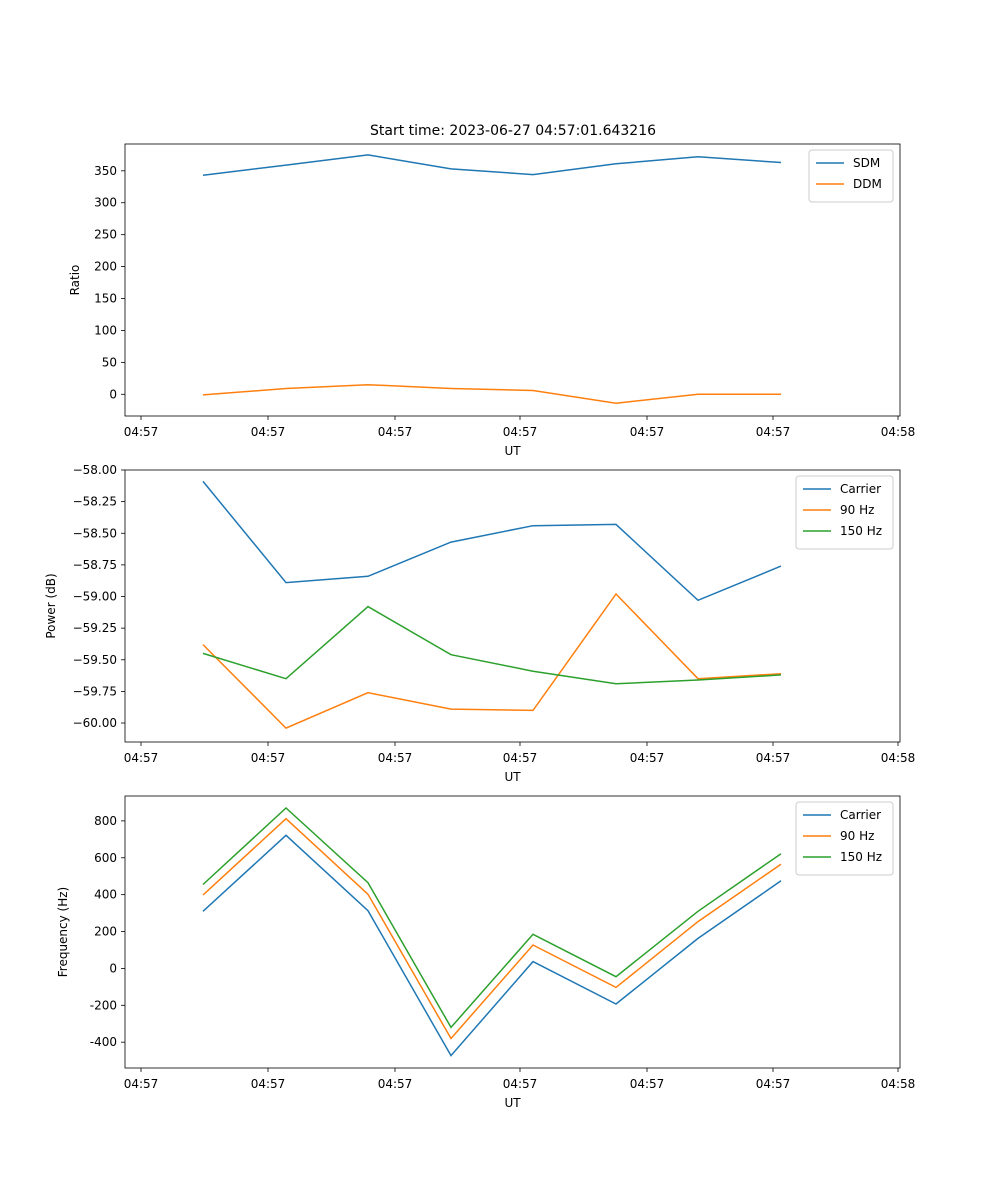 The height and width of the screenshot is (1200, 1000). I want to click on y-tick-label: −58.75, so click(95, 565).